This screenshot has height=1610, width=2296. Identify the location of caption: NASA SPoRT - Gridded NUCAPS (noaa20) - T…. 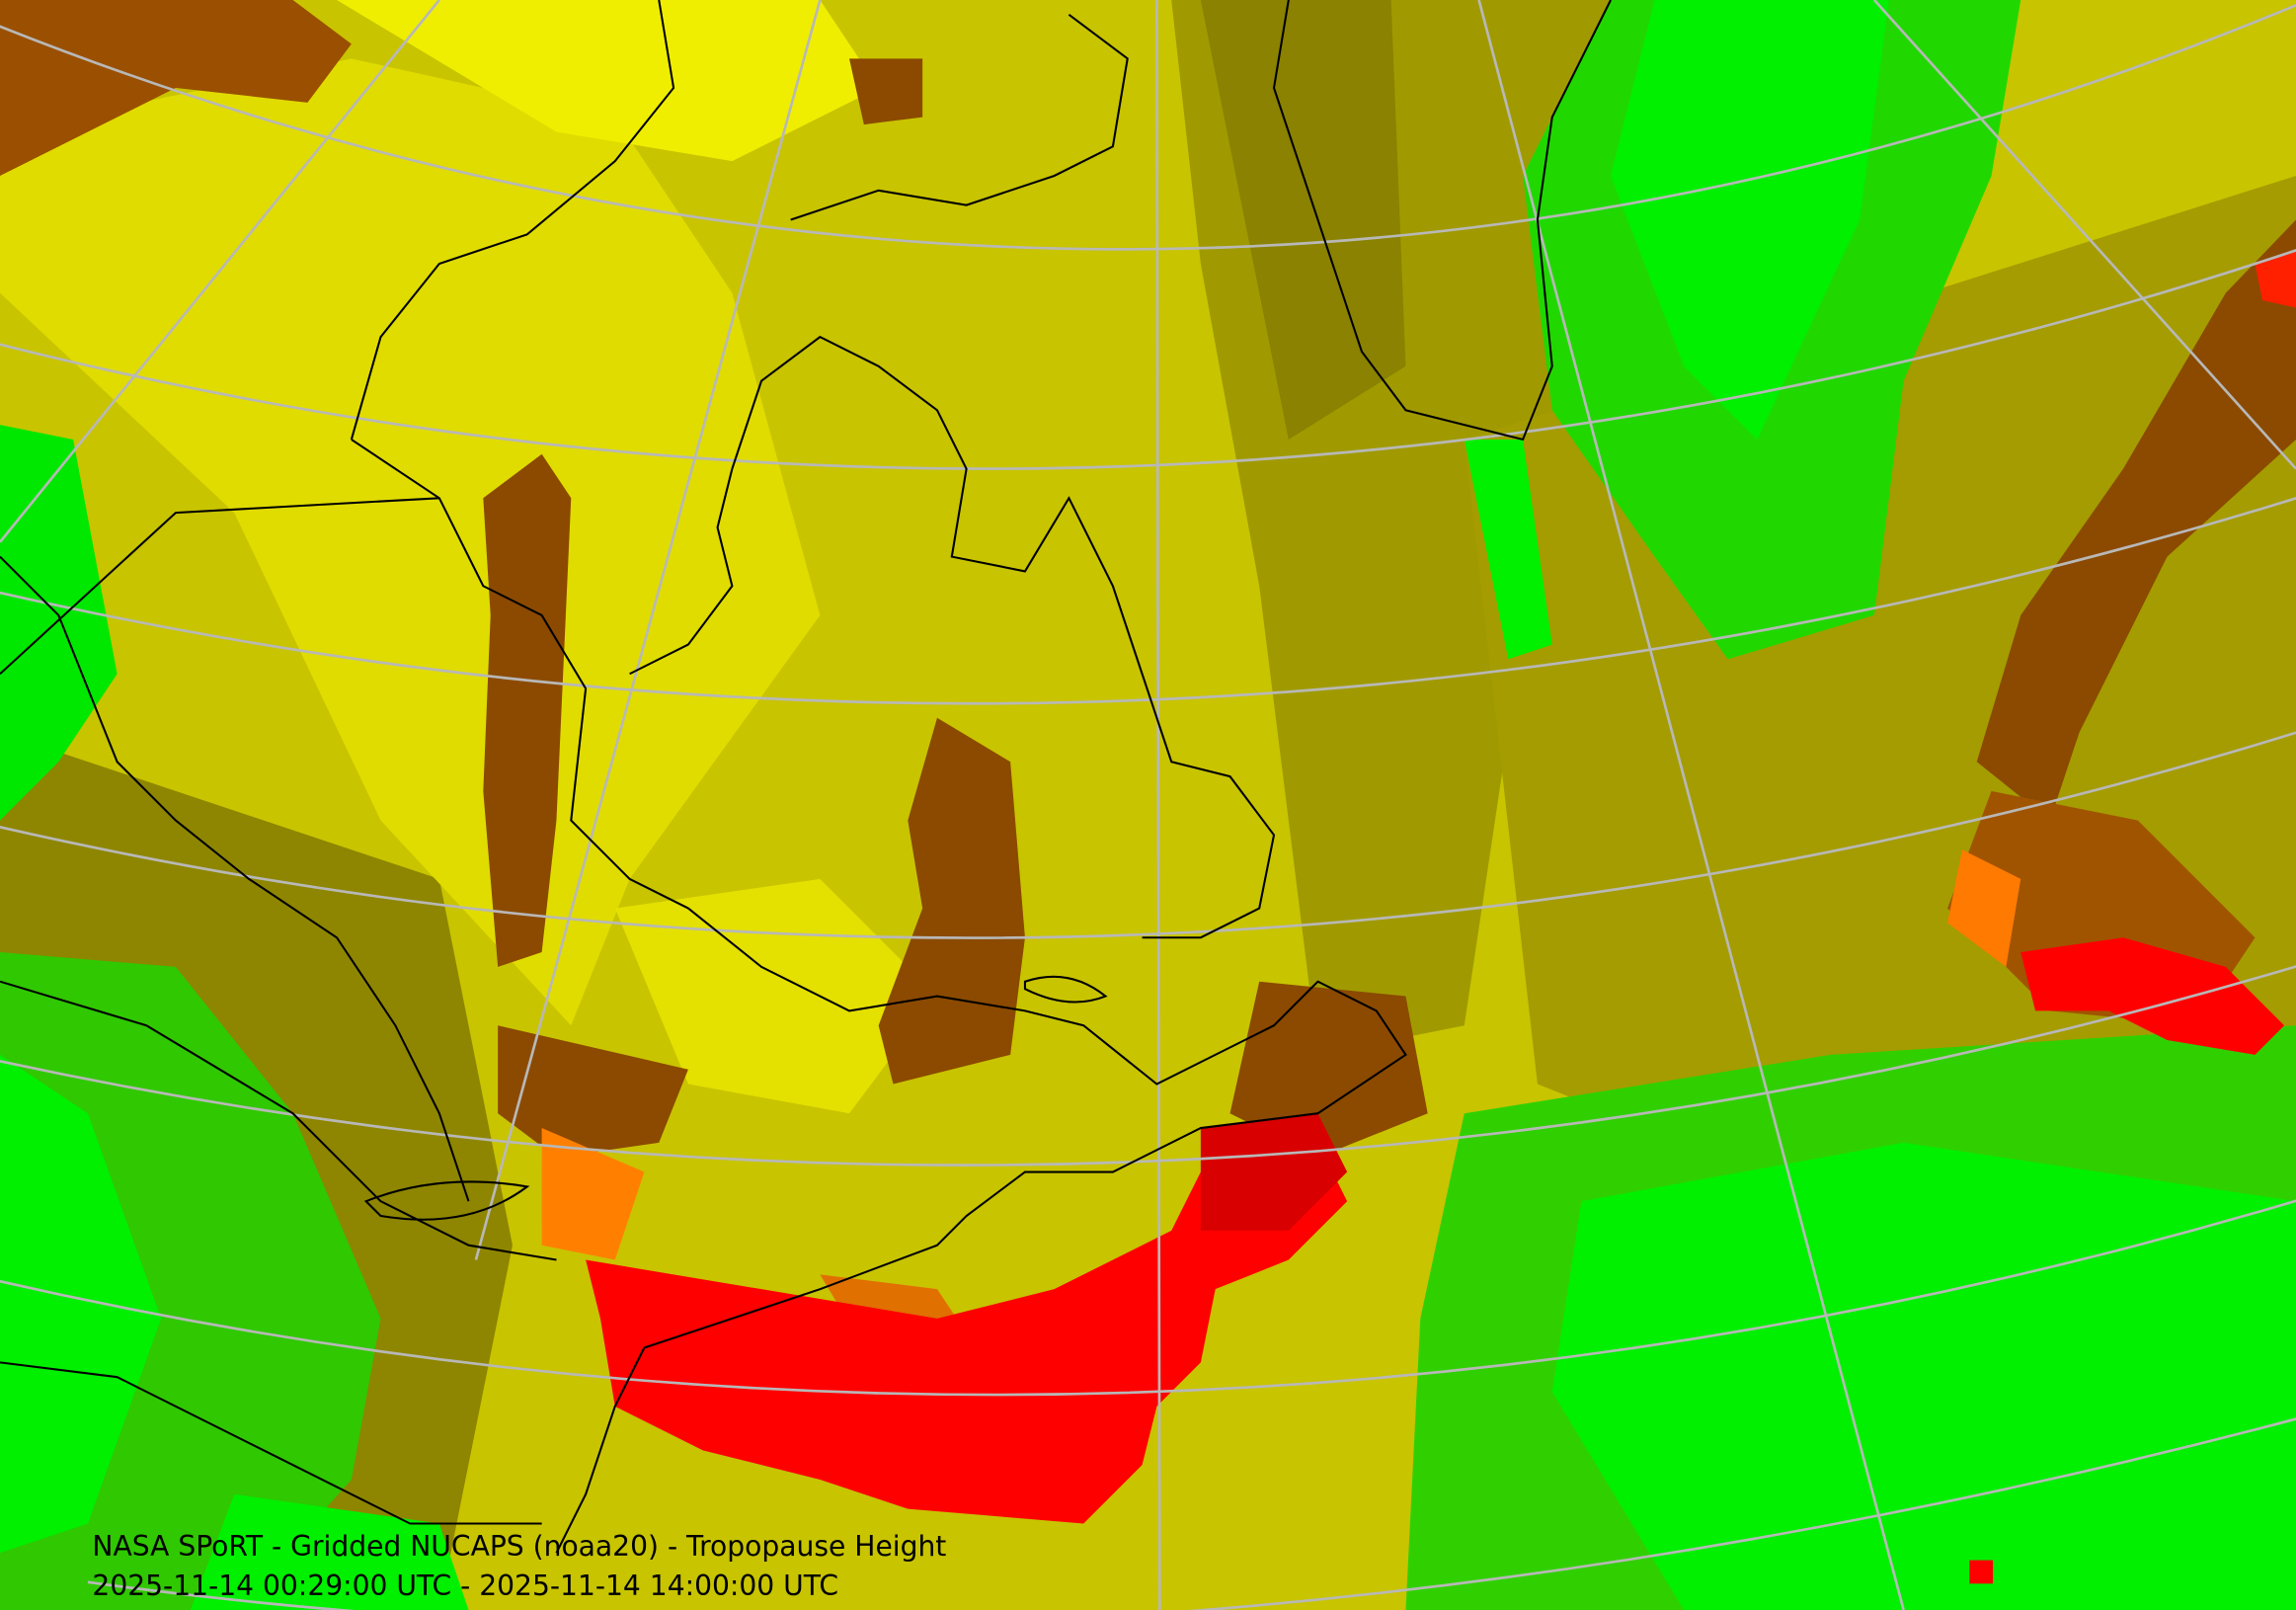
(519, 1566).